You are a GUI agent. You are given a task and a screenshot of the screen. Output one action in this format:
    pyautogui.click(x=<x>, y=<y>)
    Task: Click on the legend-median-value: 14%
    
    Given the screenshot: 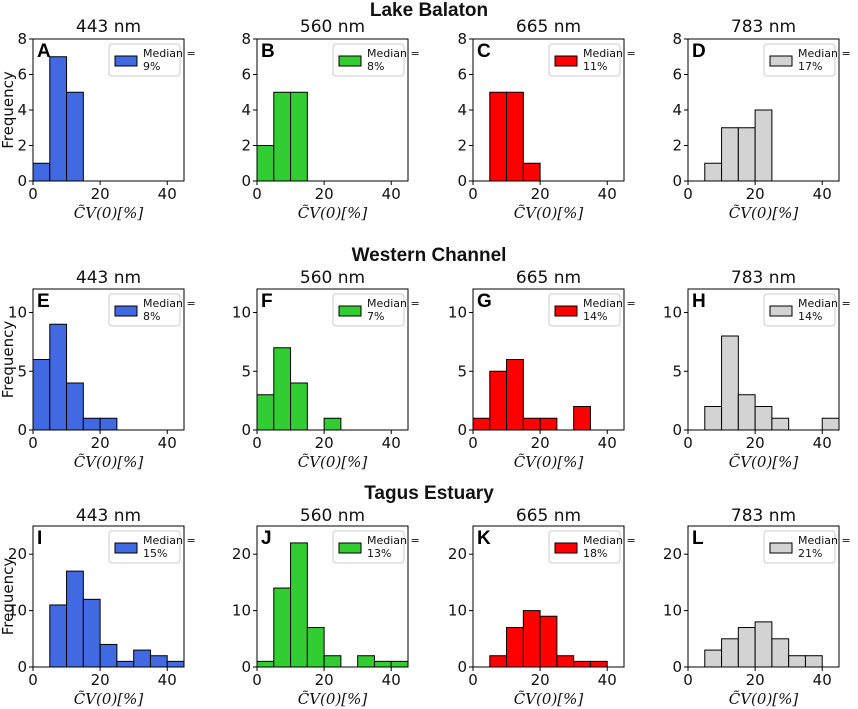 What is the action you would take?
    pyautogui.click(x=595, y=316)
    